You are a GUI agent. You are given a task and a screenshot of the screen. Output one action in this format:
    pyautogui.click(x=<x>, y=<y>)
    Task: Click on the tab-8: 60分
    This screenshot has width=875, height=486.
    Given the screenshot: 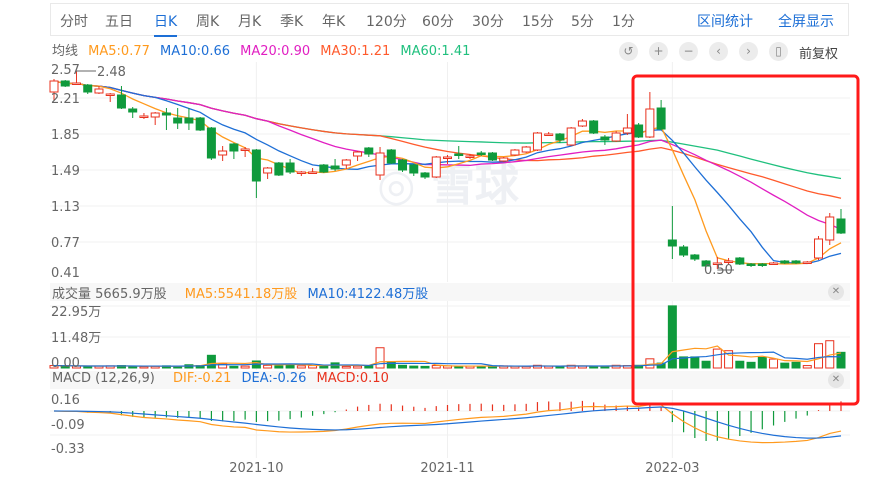 What is the action you would take?
    pyautogui.click(x=438, y=22)
    